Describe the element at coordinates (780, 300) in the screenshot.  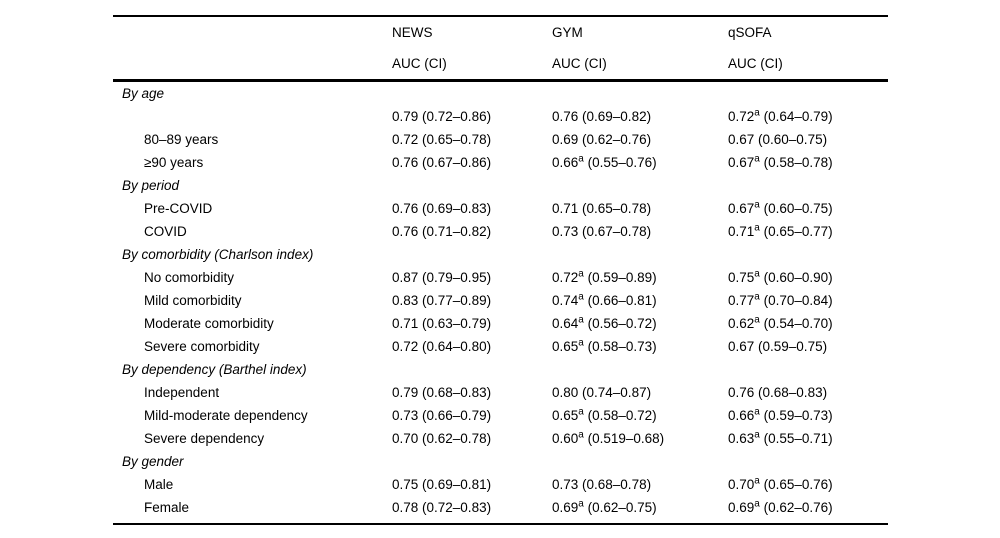
I see `auc-value-cell: 0.77a (0.70–0.84)` at that location.